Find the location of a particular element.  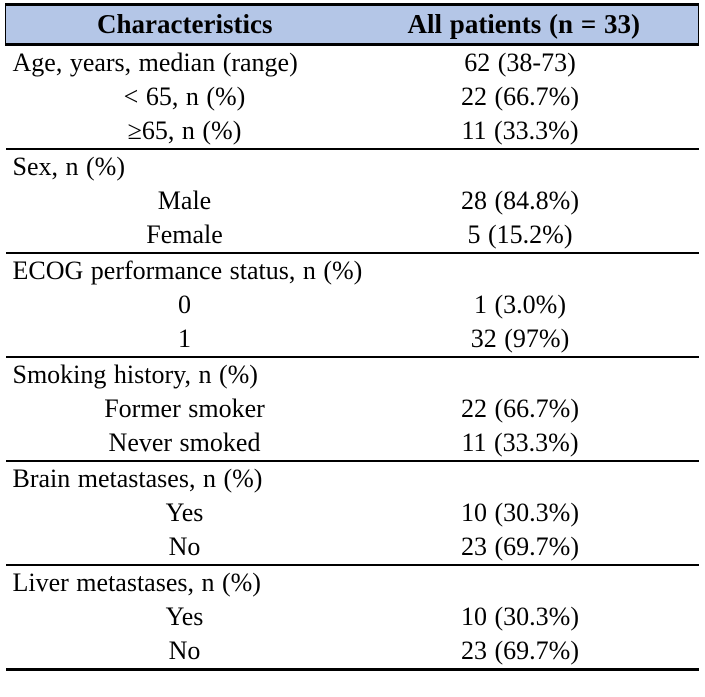

table-header-row: Characteristics All patients (n = 33) is located at coordinates (352, 24).